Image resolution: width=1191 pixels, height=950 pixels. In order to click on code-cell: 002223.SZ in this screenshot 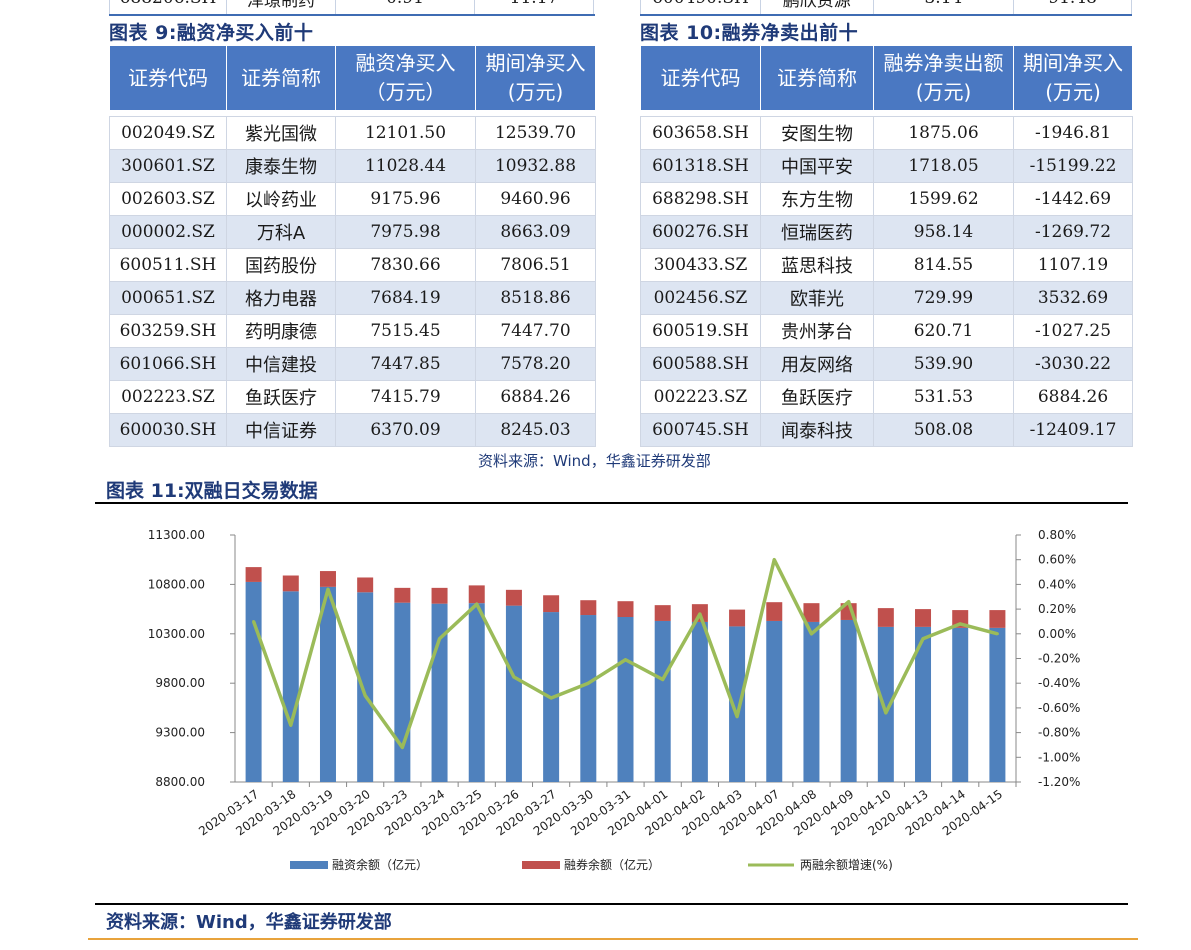, I will do `click(700, 397)`.